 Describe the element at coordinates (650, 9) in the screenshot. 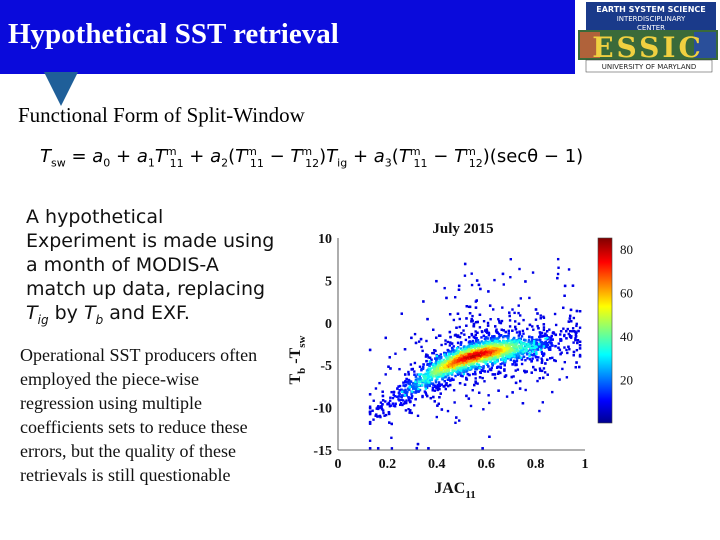

I see `logo-line1: EARTH SYSTEM SCIENCE` at that location.